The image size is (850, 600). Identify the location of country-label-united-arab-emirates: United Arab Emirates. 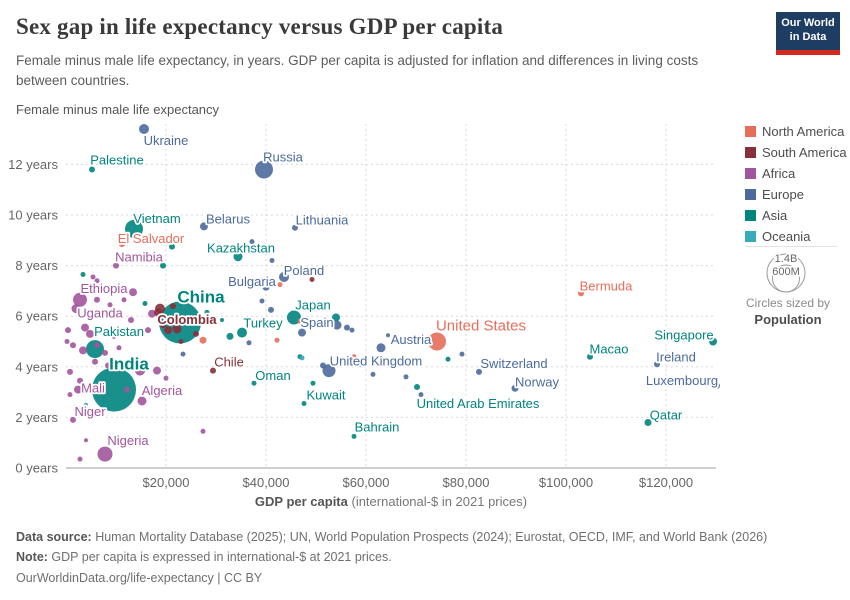
(478, 403).